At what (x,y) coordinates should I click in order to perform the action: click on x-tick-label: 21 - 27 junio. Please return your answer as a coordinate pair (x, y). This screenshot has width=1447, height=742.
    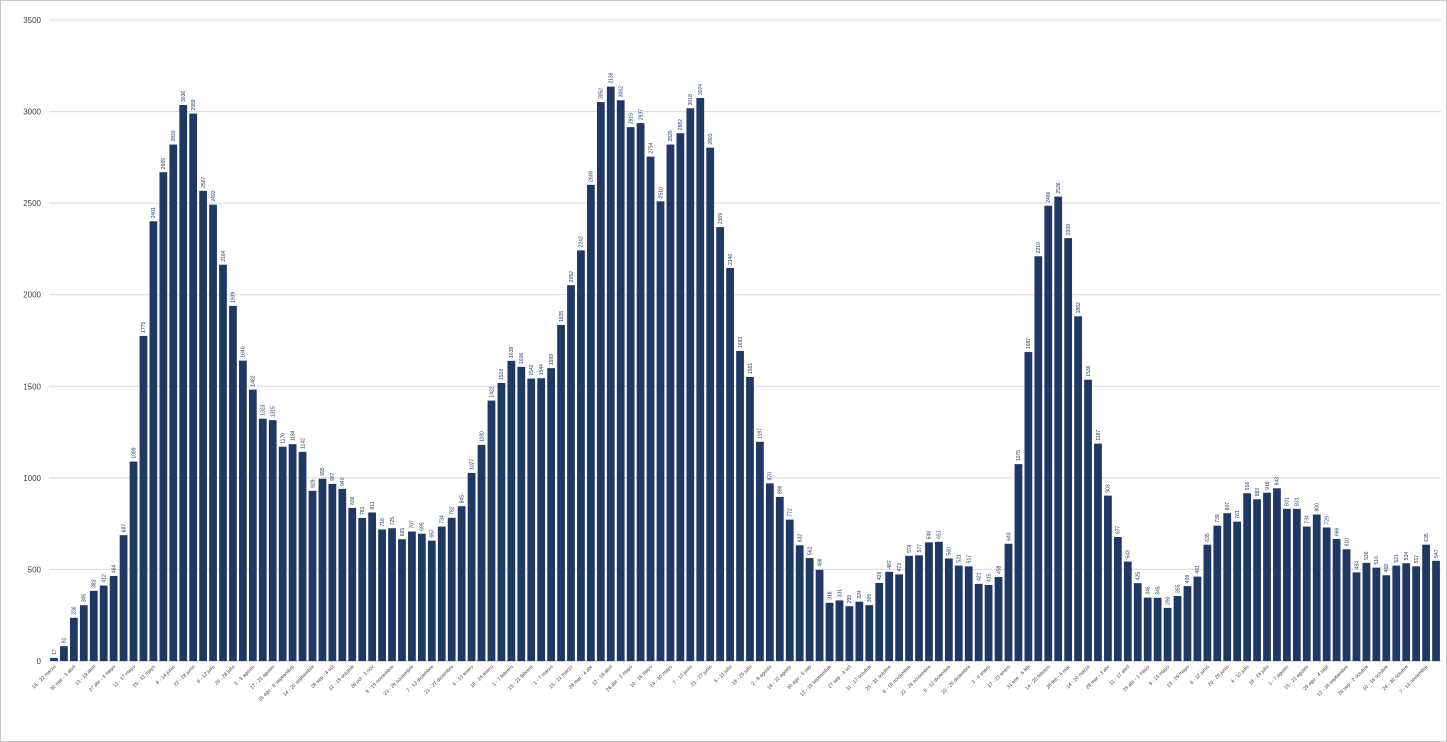
    Looking at the image, I should click on (702, 676).